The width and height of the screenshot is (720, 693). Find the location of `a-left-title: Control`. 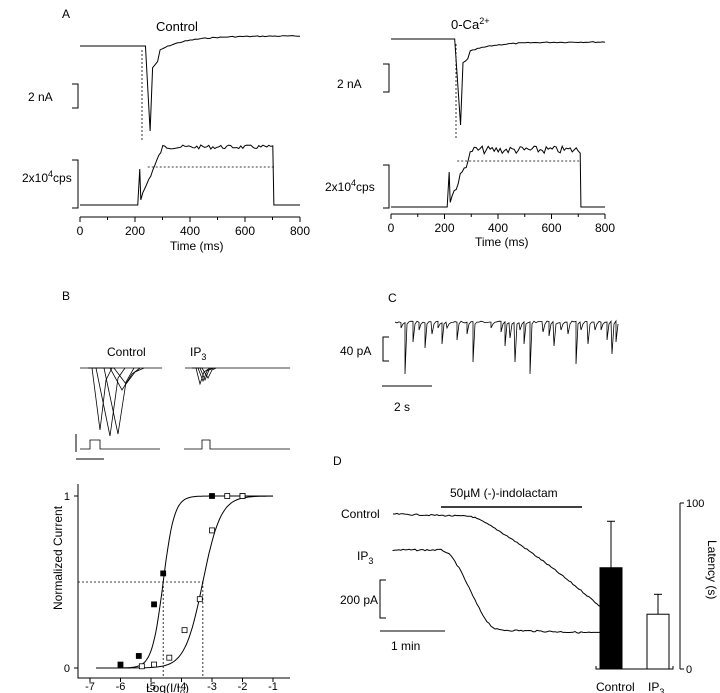

a-left-title: Control is located at coordinates (177, 26).